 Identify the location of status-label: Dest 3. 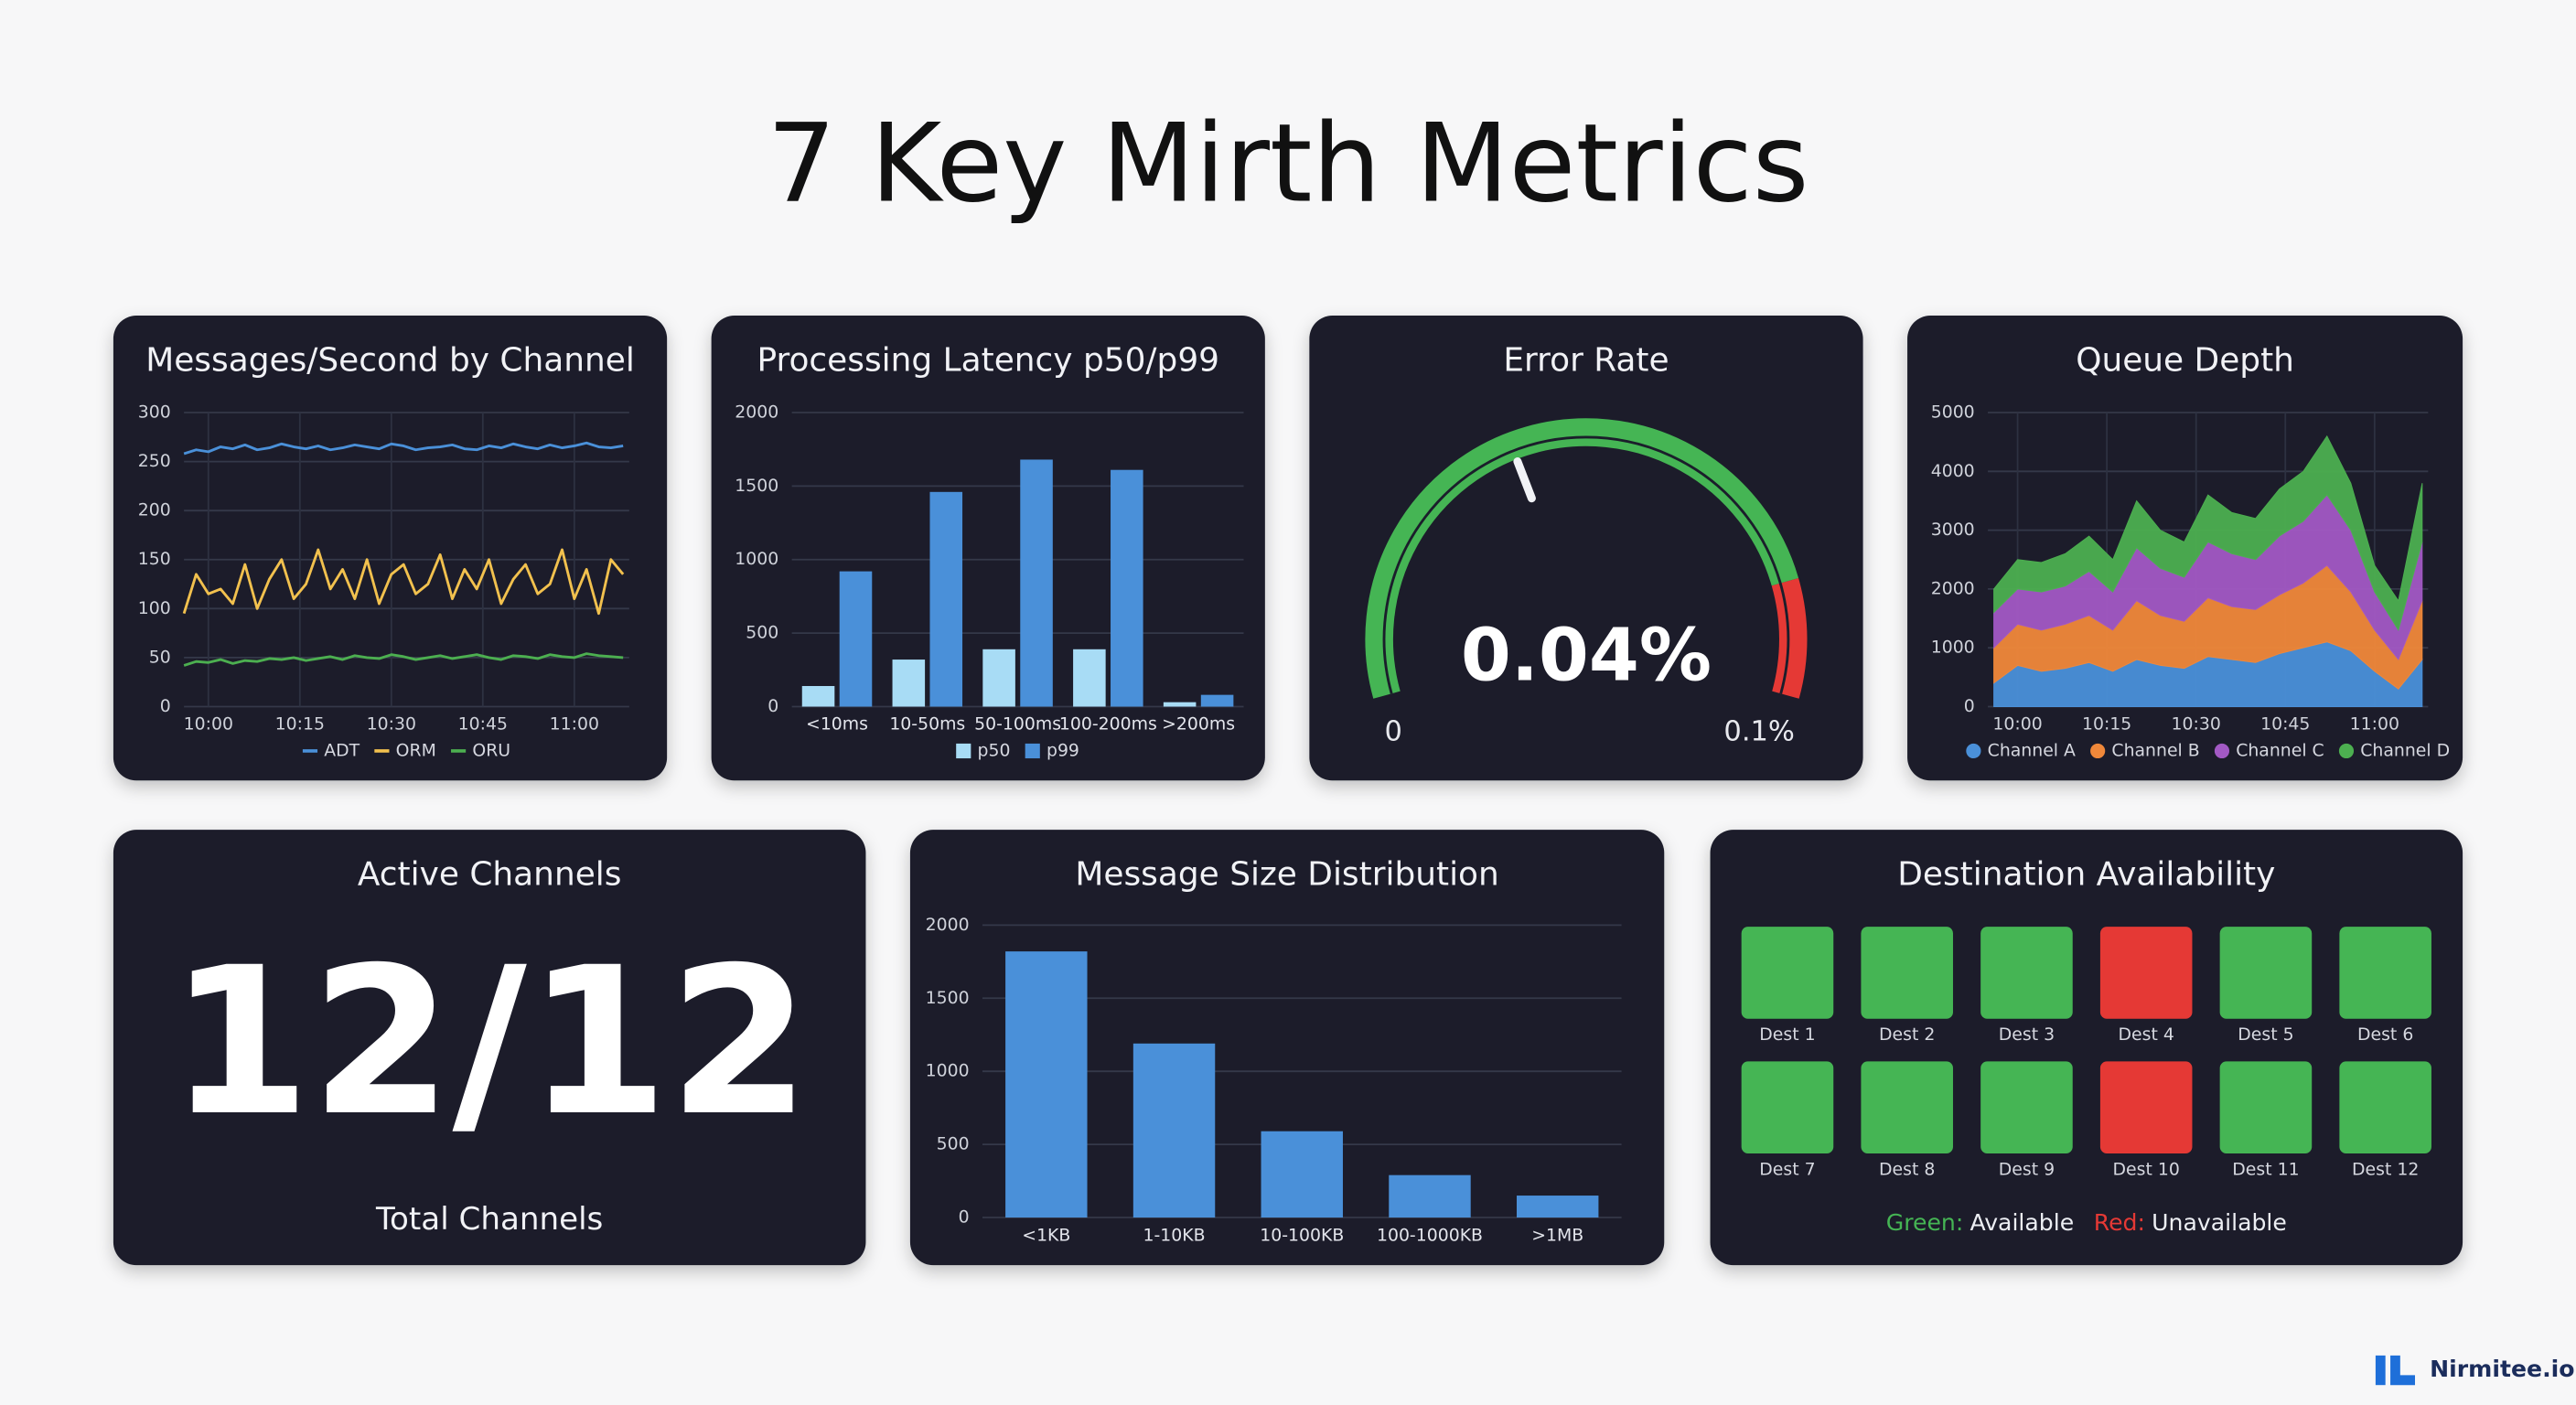
(2027, 1035).